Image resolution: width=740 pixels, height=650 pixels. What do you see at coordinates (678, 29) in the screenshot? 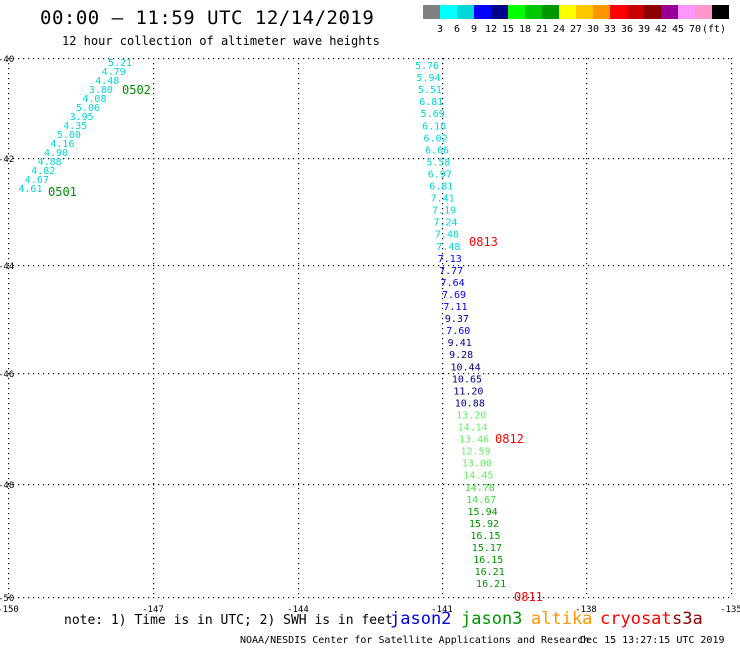
I see `scale-label: 45` at bounding box center [678, 29].